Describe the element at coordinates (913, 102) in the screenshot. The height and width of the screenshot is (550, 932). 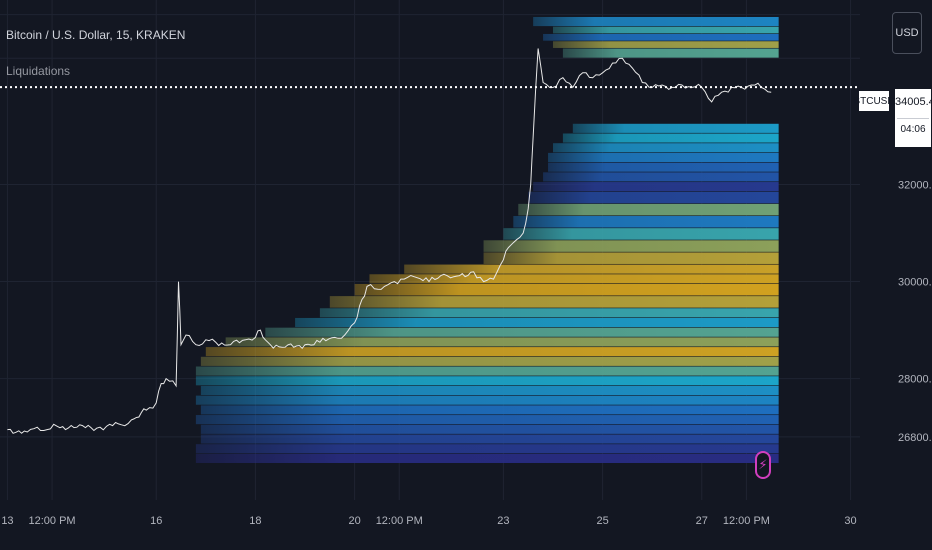
I see `last-price-value: 34005.4` at that location.